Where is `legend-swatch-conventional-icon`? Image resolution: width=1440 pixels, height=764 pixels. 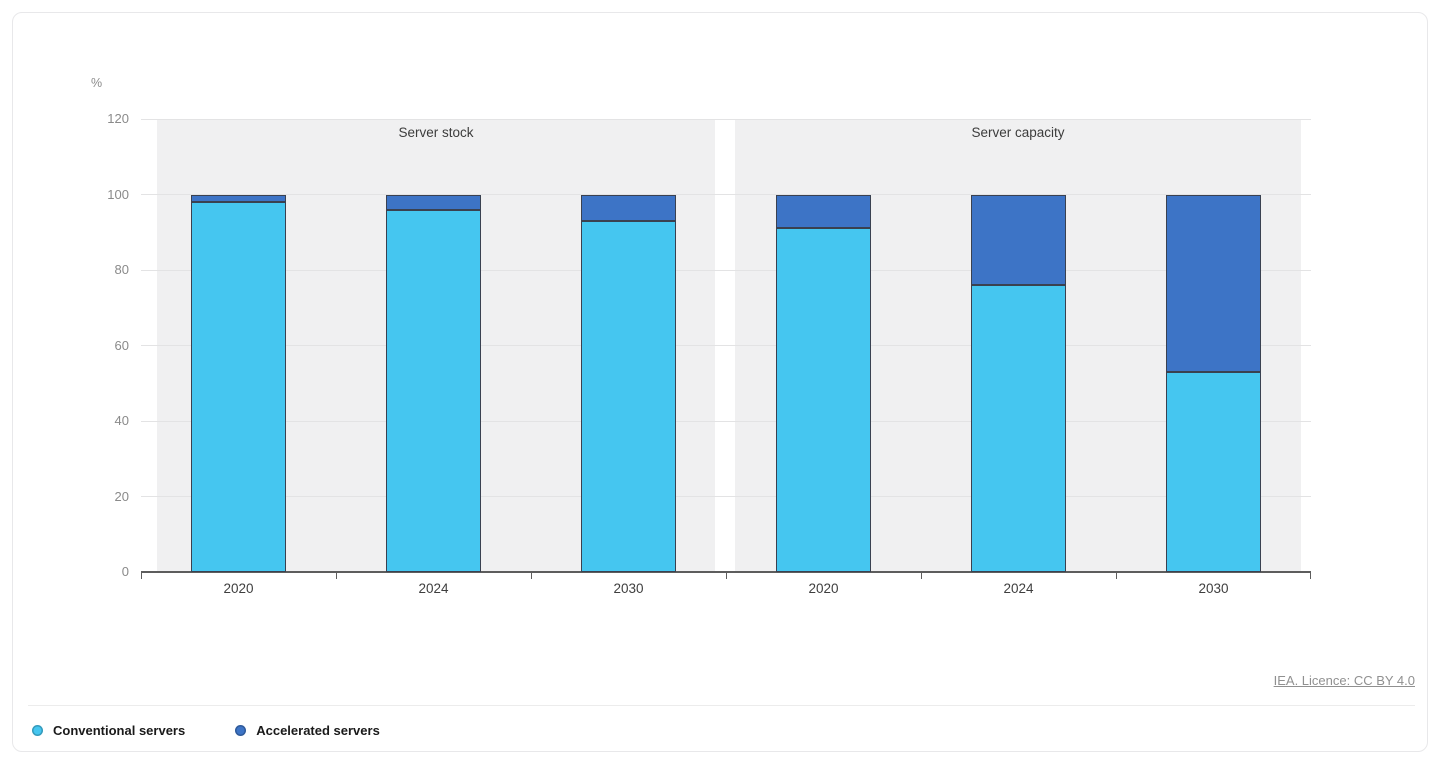 legend-swatch-conventional-icon is located at coordinates (37, 730).